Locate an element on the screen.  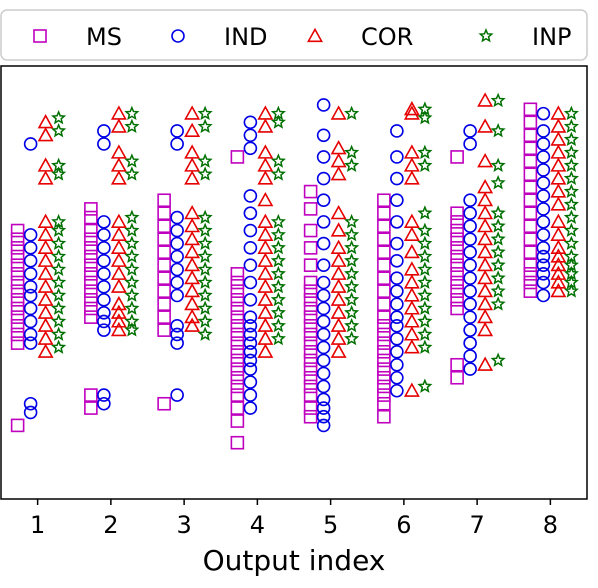
legend-marker-ms is located at coordinates (40, 36).